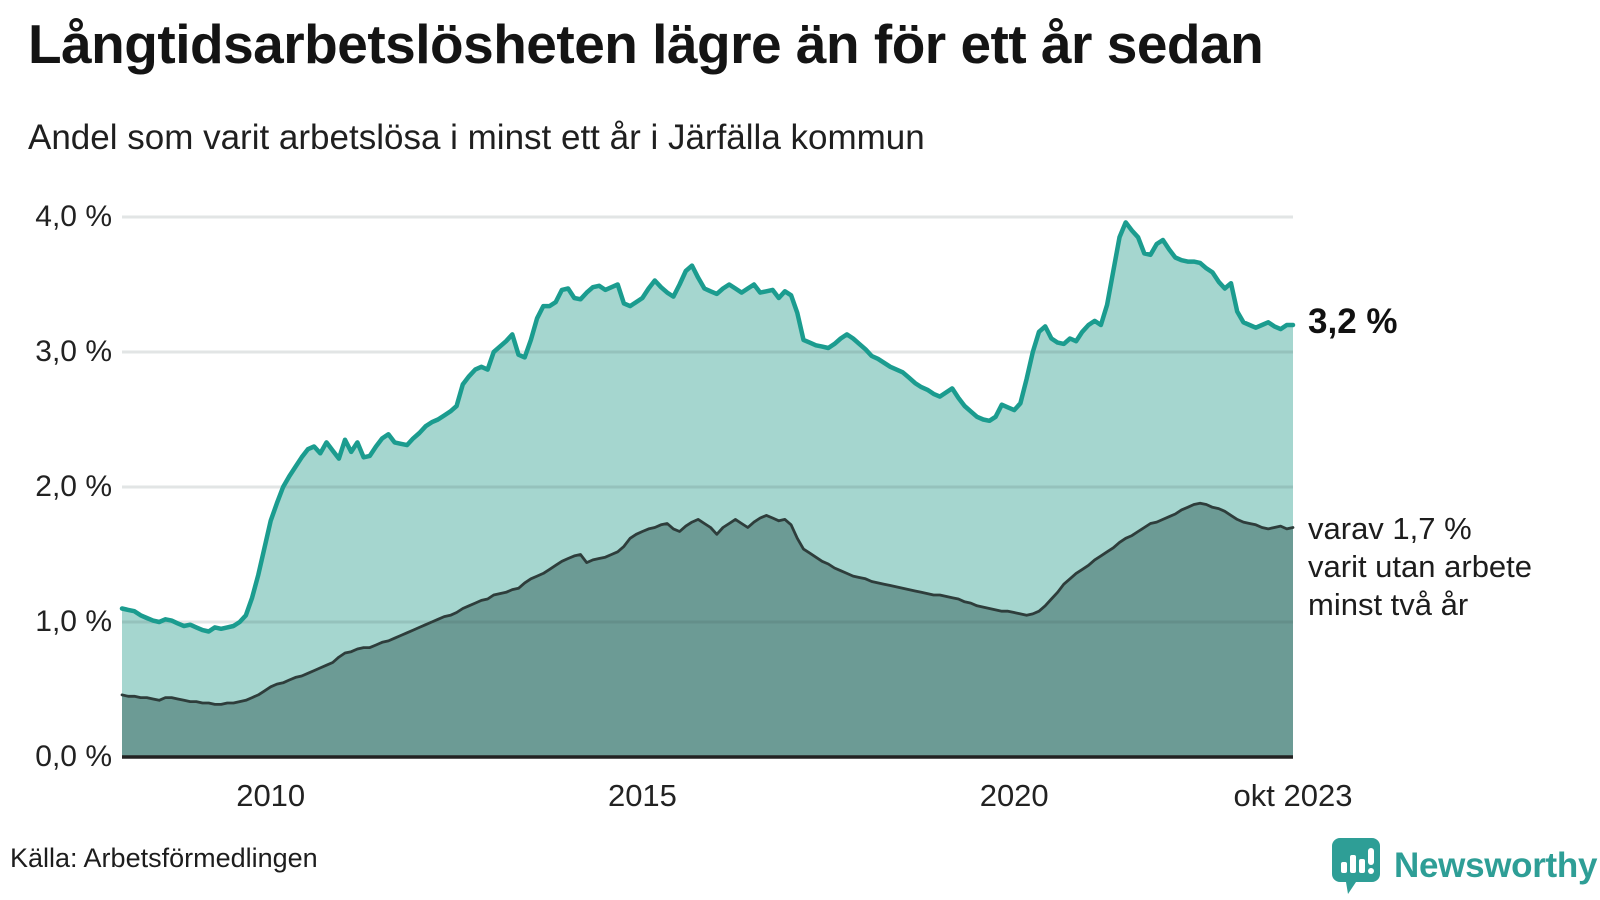 This screenshot has height=900, width=1600. I want to click on x-axis-label: 2010, so click(271, 795).